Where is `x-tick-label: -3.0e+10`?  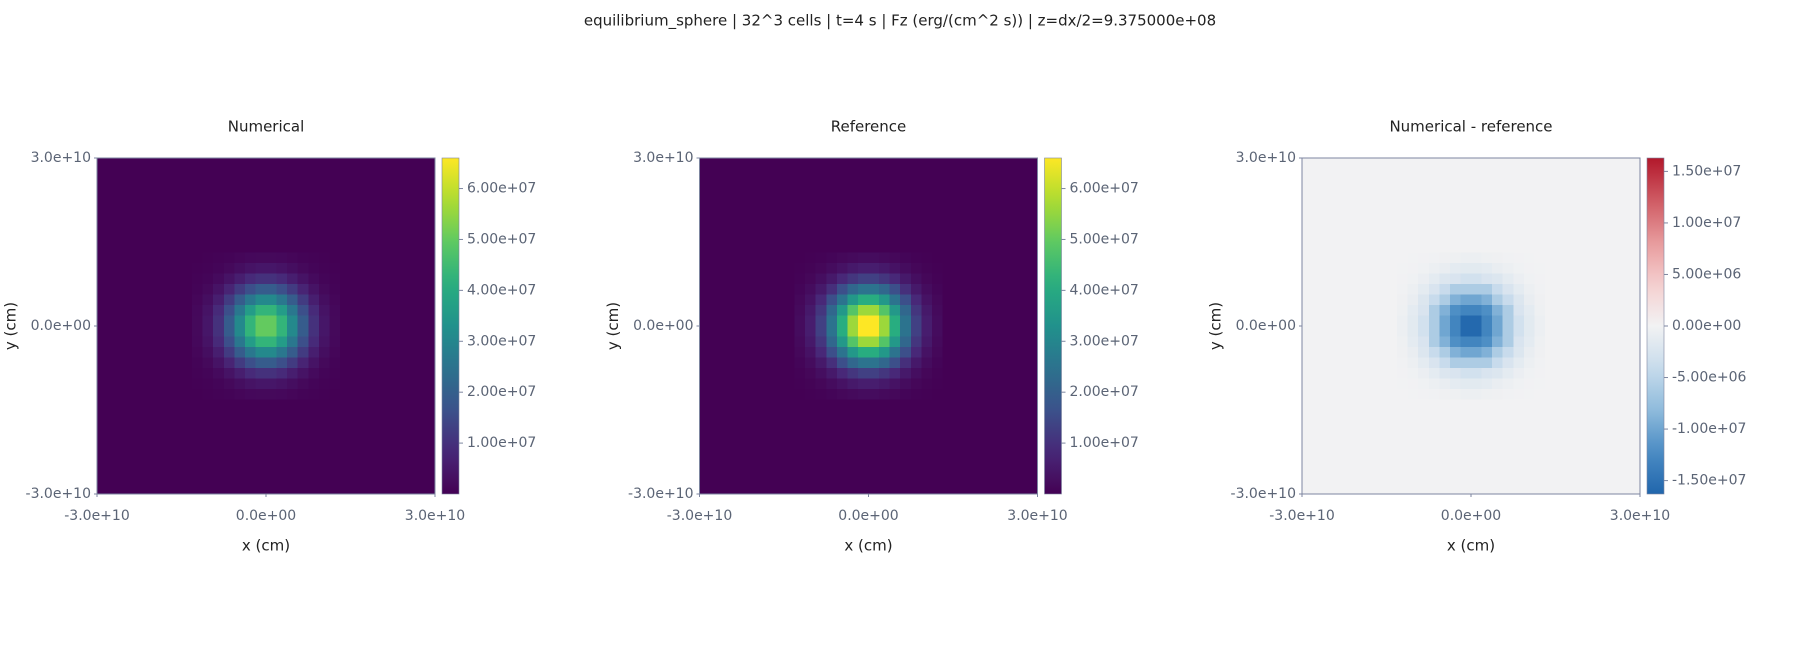
x-tick-label: -3.0e+10 is located at coordinates (1301, 516).